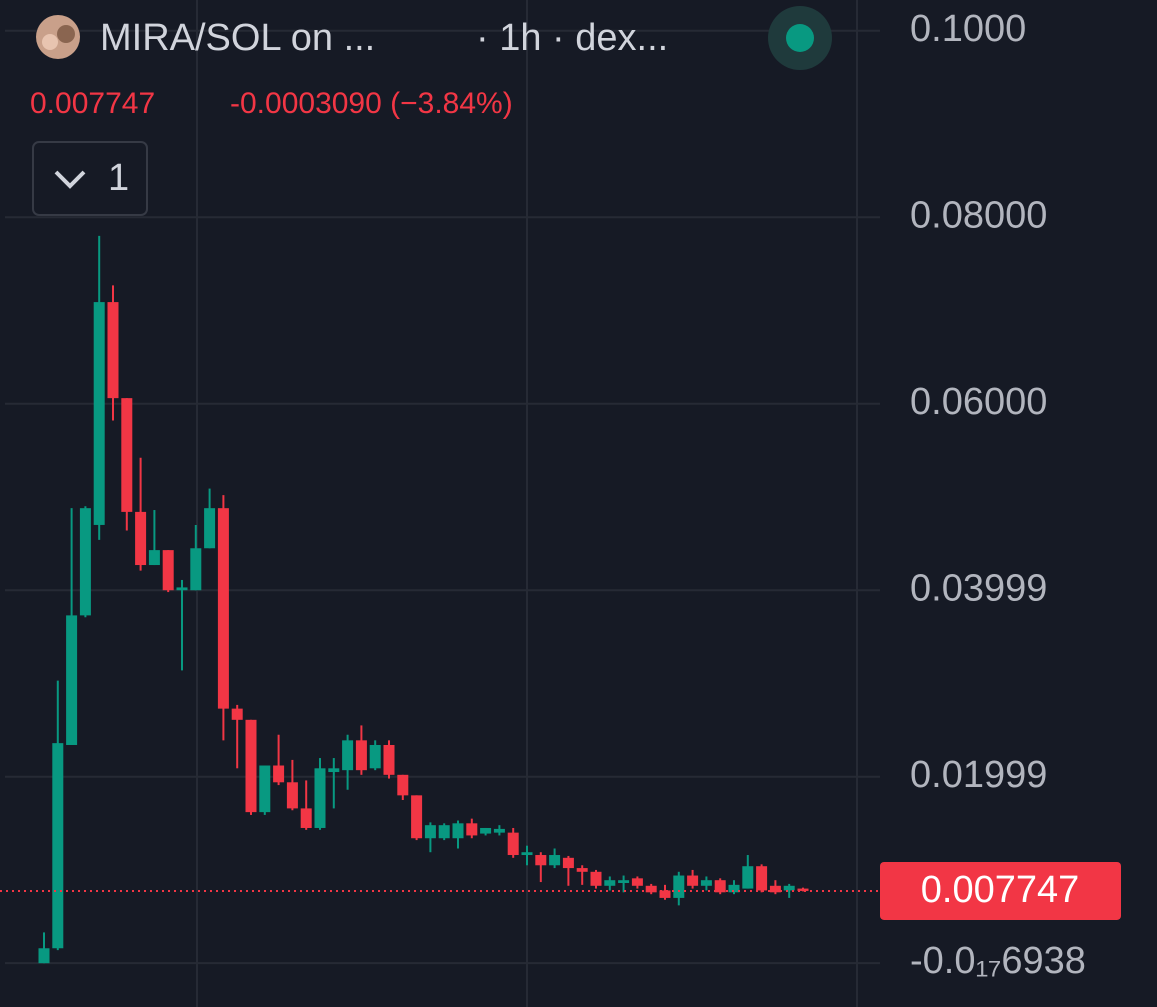 The image size is (1157, 1007). I want to click on y-tick-label: 0.03999, so click(978, 588).